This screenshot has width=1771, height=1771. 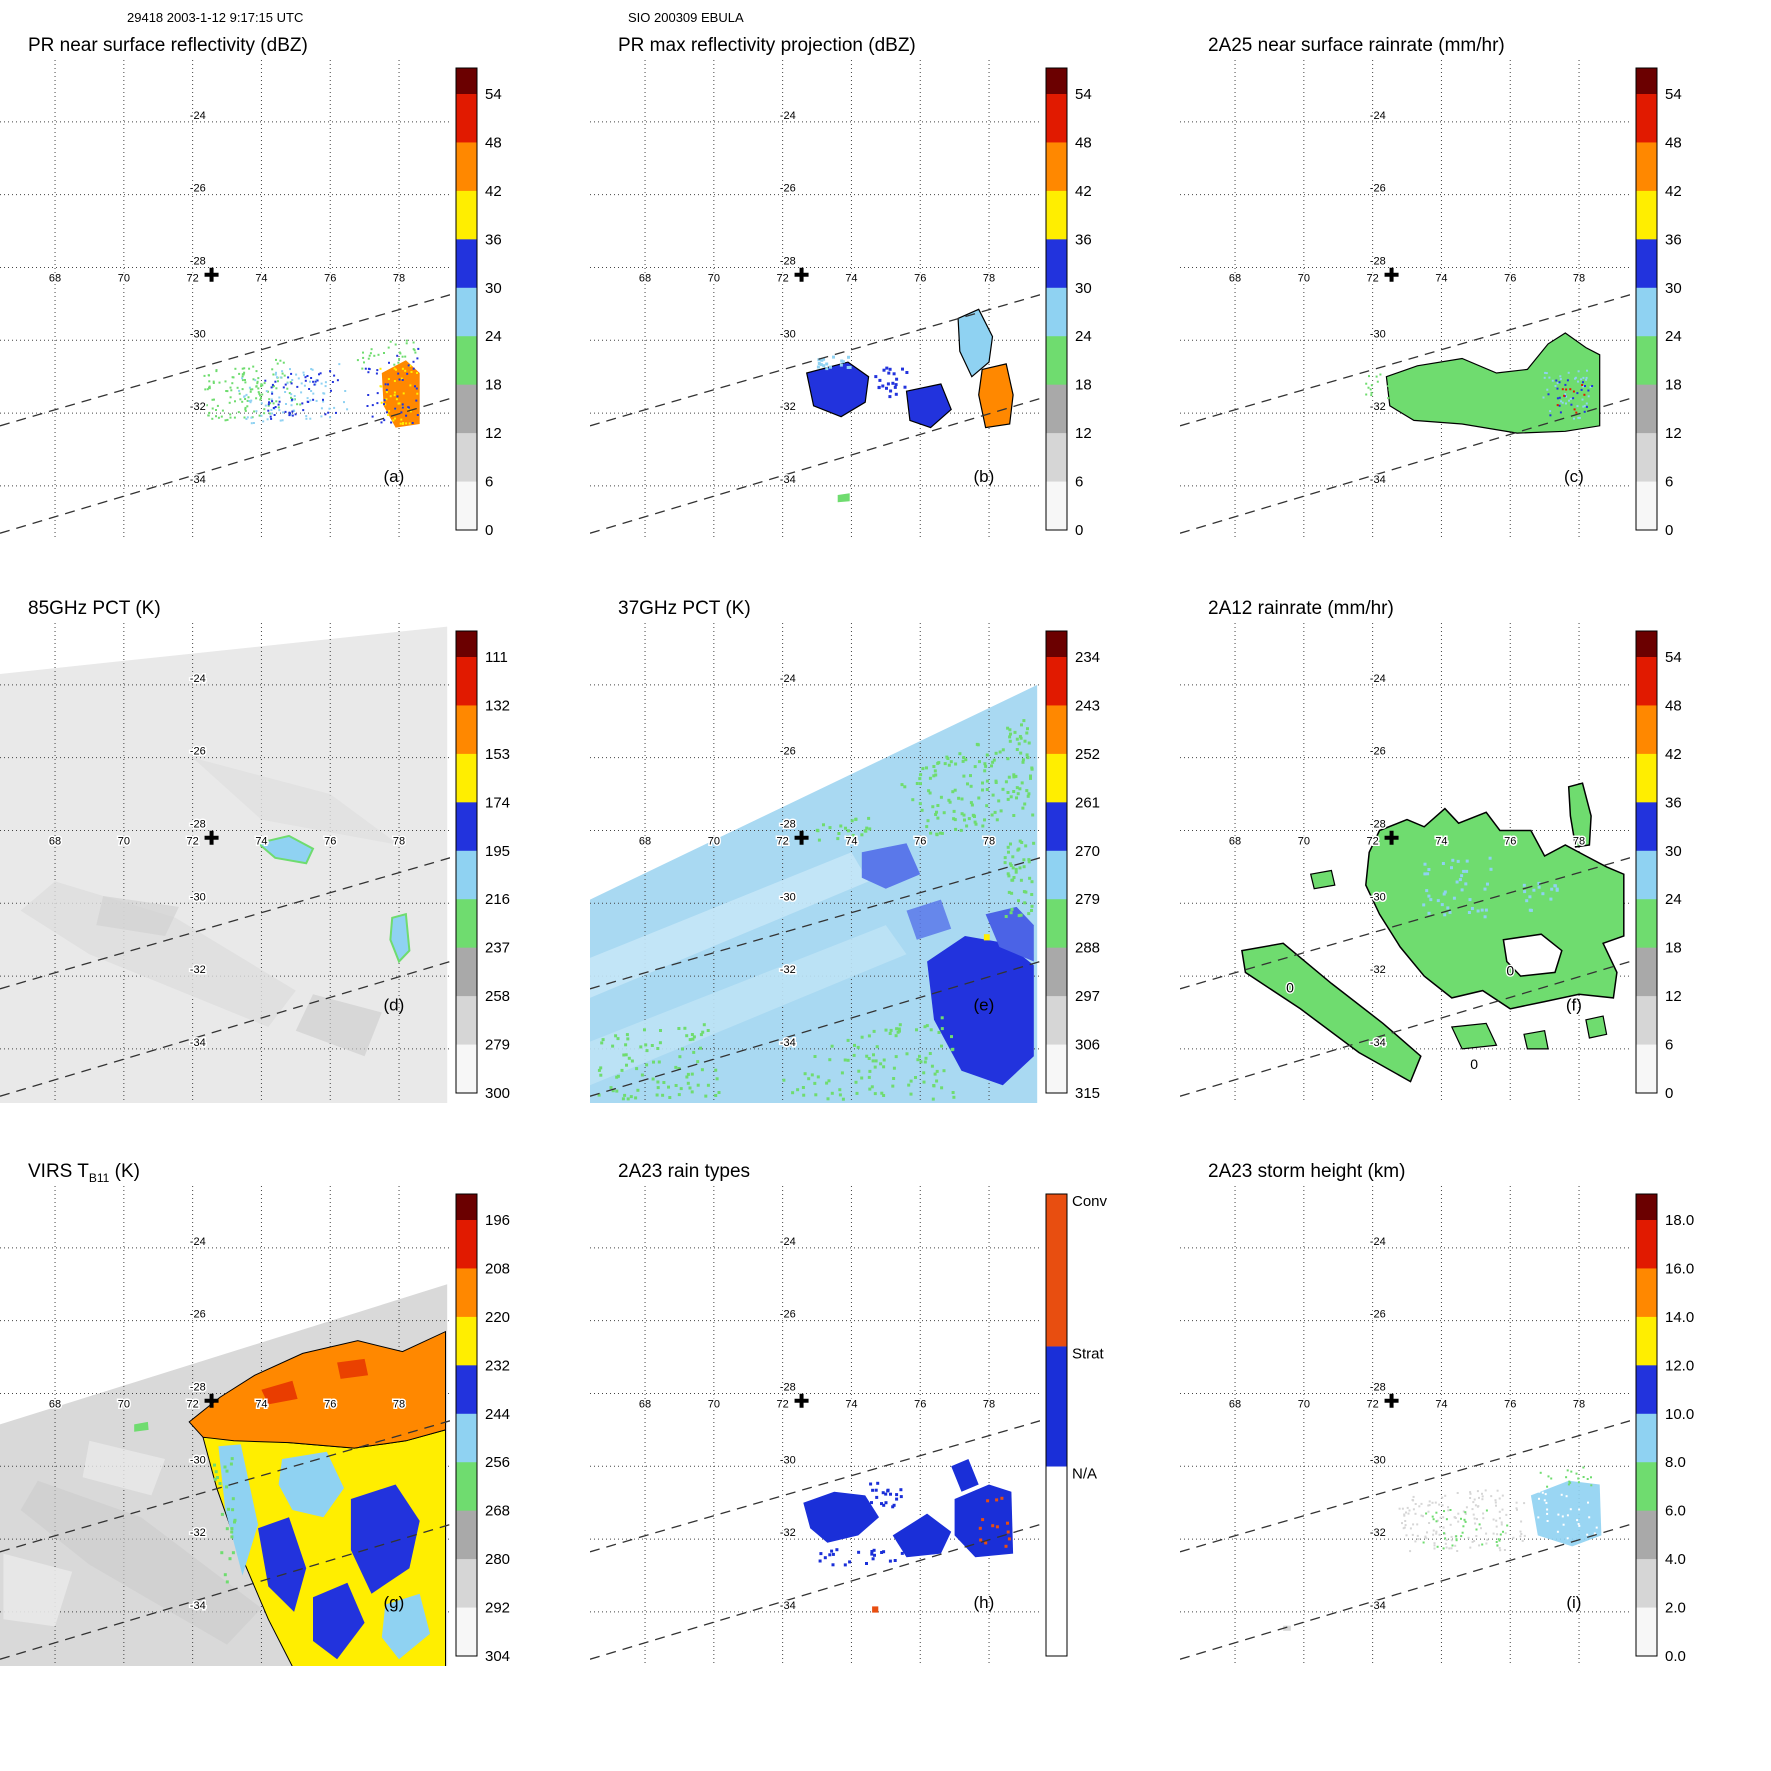 I want to click on svg-text: 270, so click(x=1087, y=851).